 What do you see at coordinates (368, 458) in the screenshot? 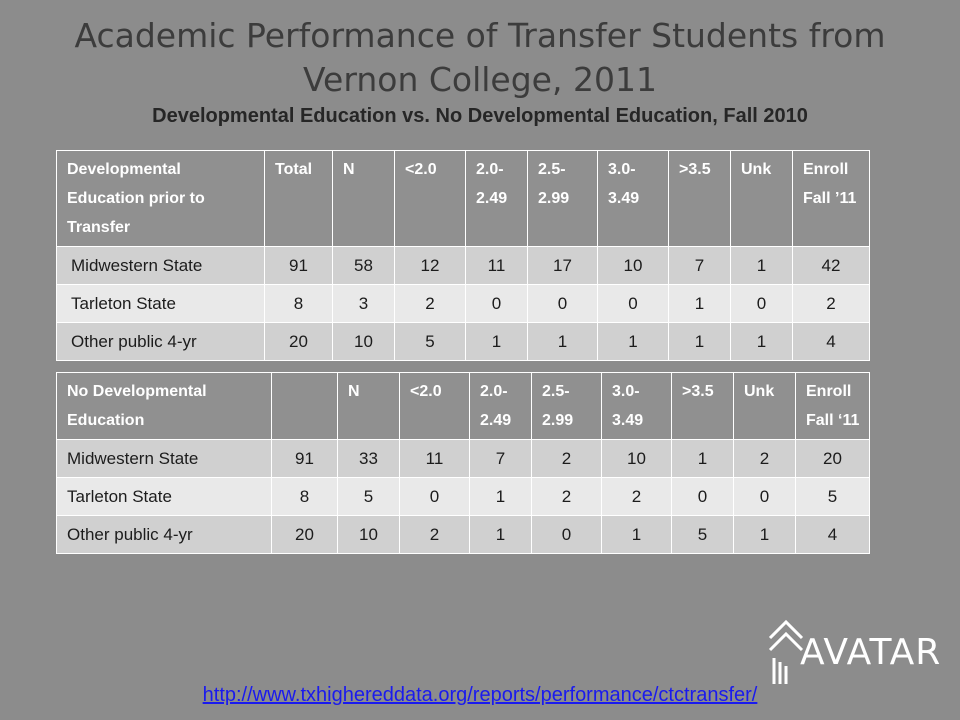
I see `table-cell: 33` at bounding box center [368, 458].